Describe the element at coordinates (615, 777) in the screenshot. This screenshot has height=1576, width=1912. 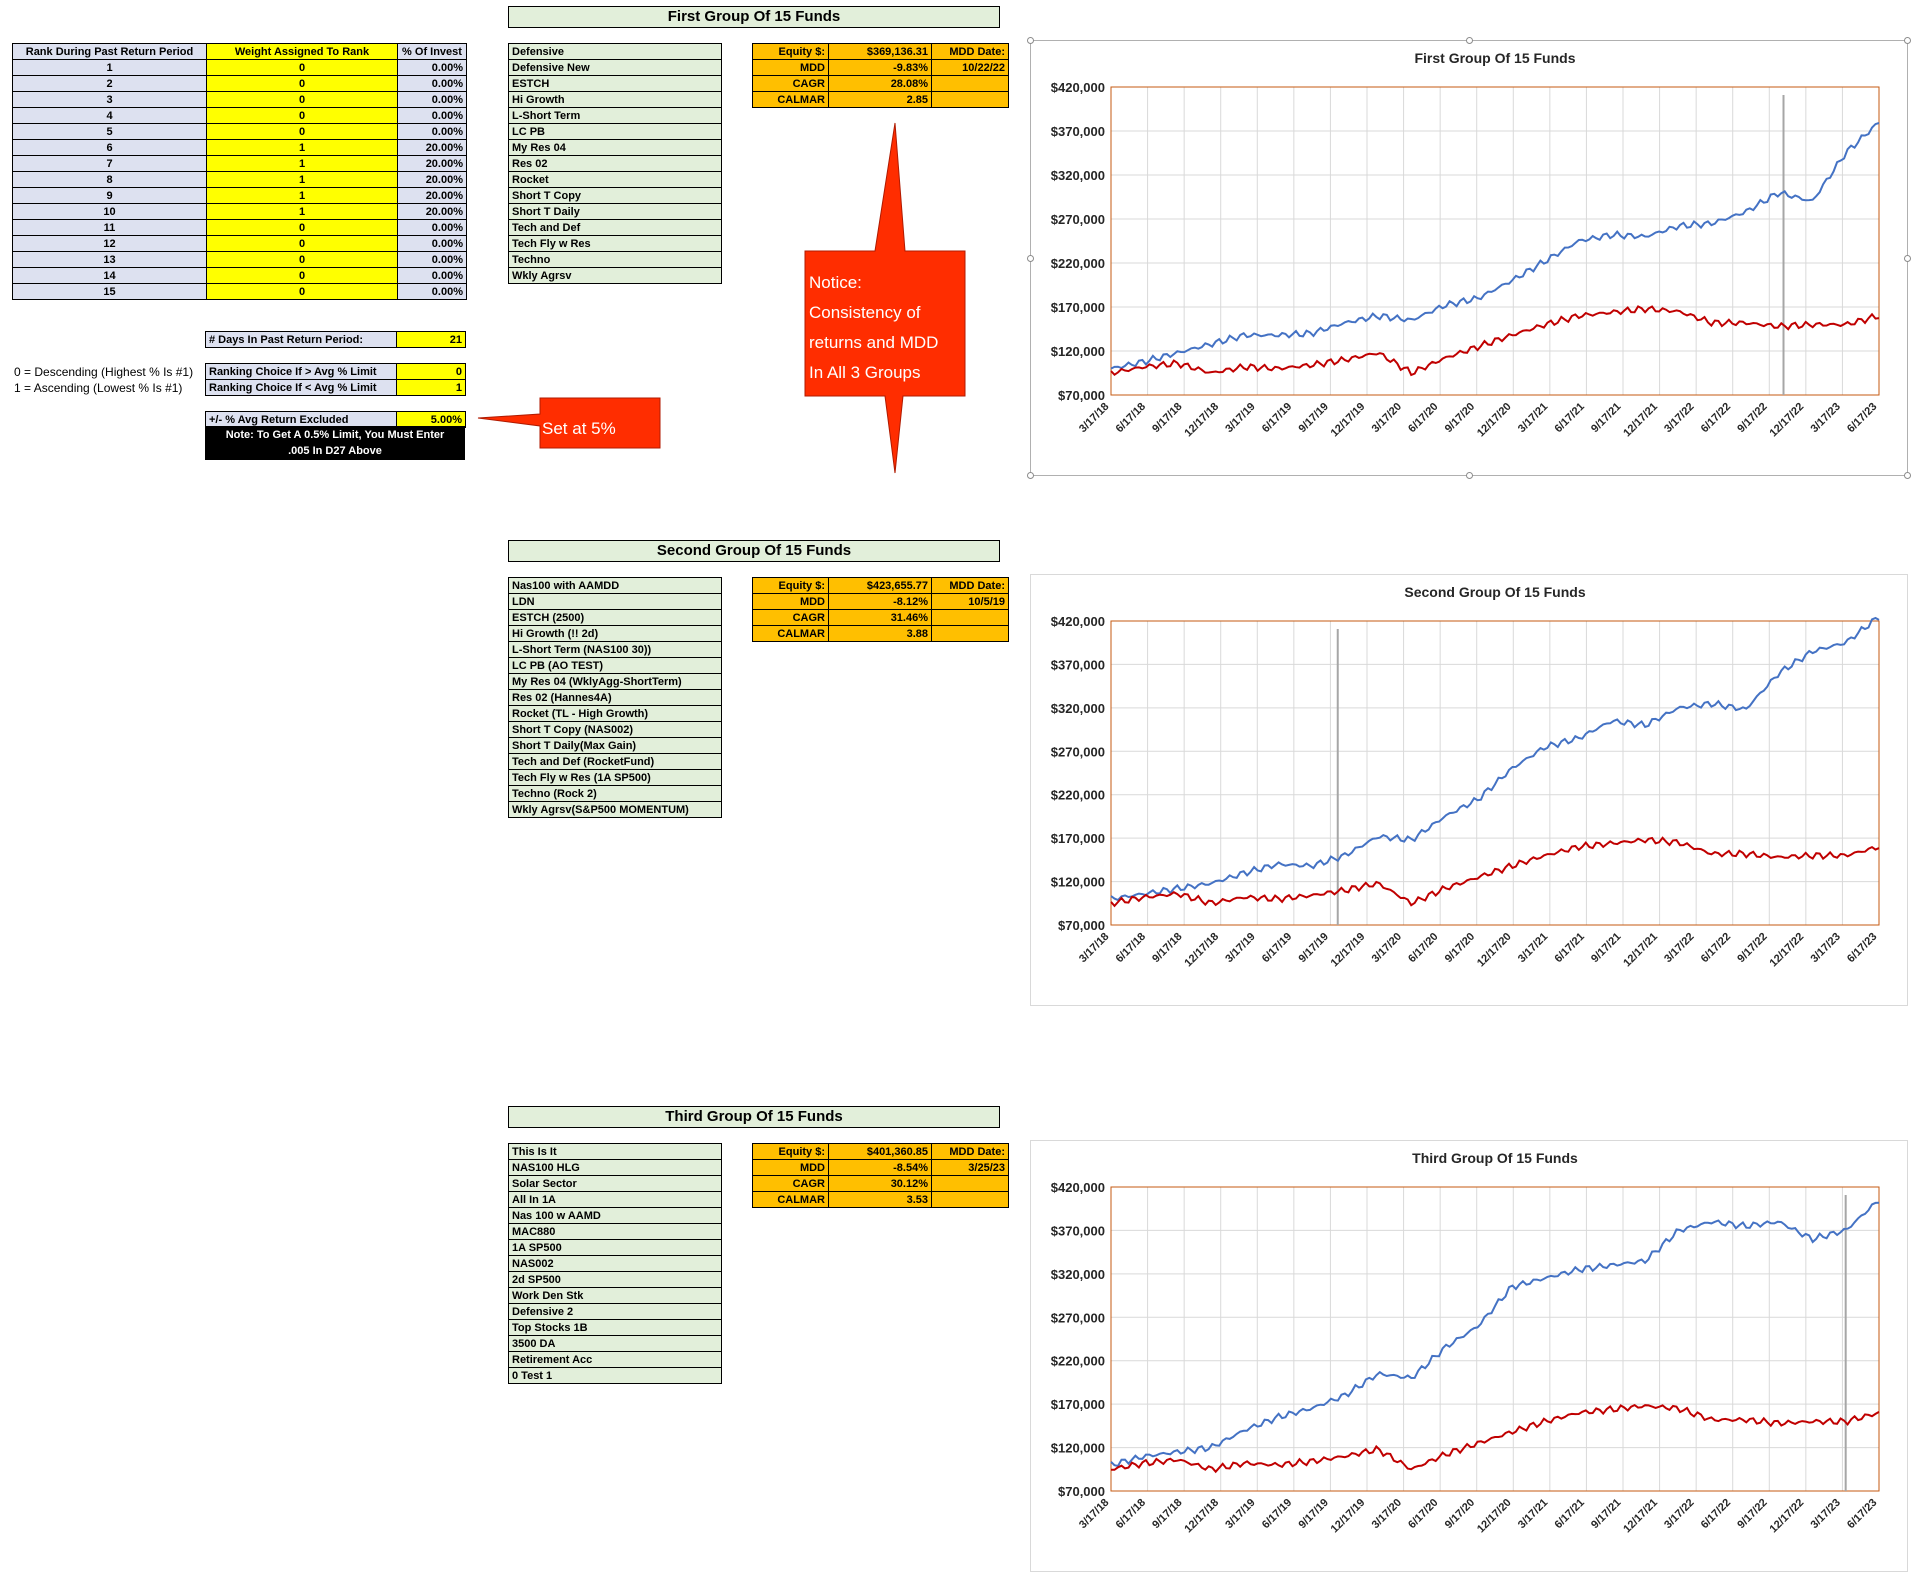
I see `fund-cell: Tech Fly w Res (1A SP500)` at that location.